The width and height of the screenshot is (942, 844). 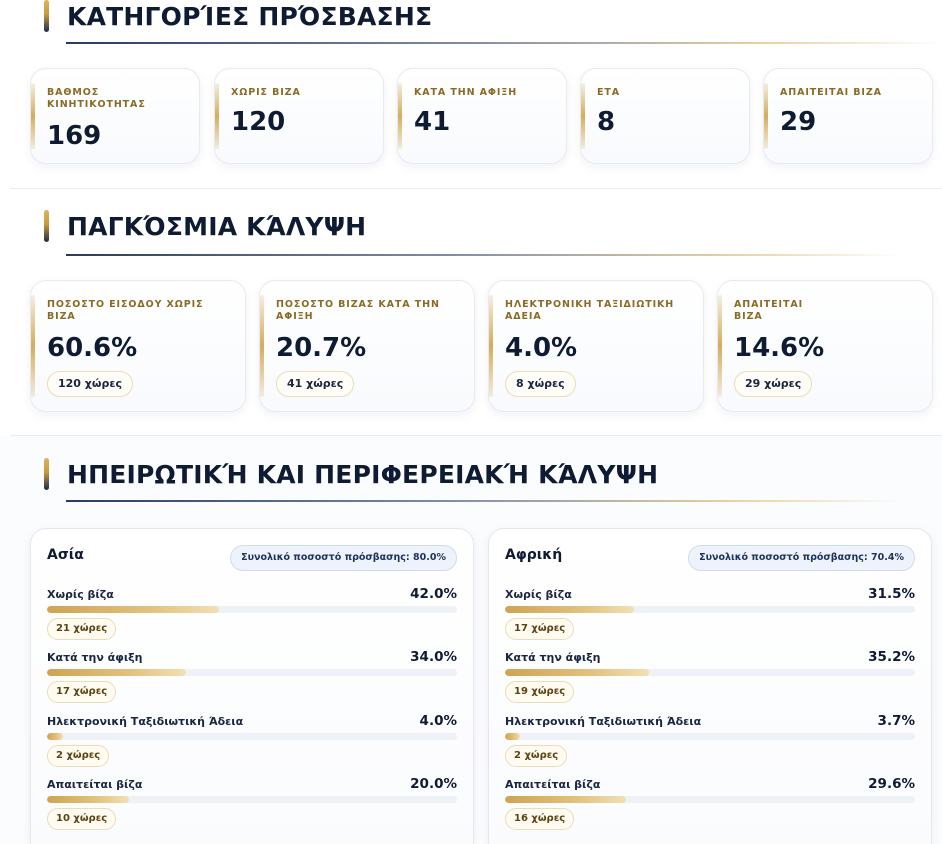 What do you see at coordinates (541, 348) in the screenshot?
I see `stat-value: 4.0%` at bounding box center [541, 348].